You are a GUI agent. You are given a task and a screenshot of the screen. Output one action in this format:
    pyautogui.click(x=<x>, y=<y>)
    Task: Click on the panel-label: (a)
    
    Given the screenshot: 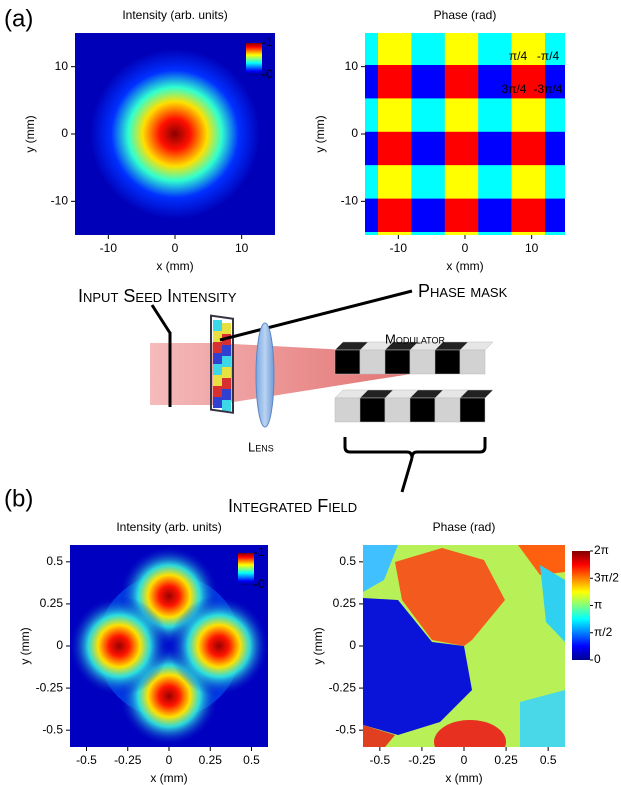 What is the action you would take?
    pyautogui.click(x=18, y=18)
    